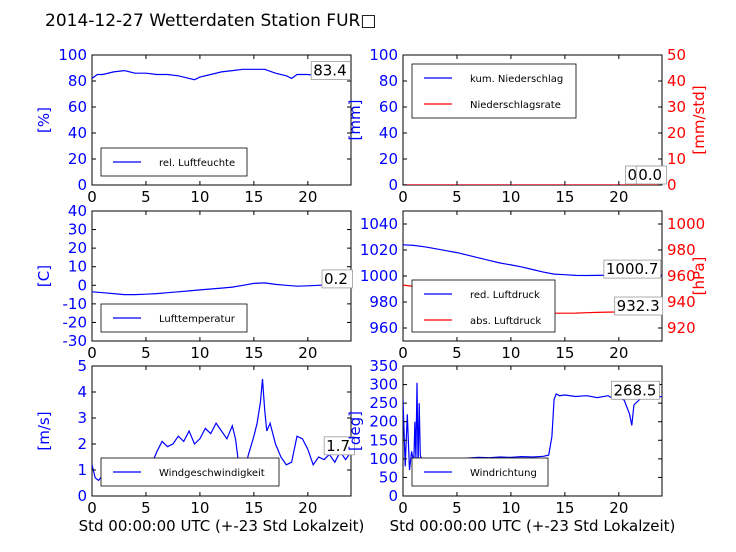  Describe the element at coordinates (338, 446) in the screenshot. I see `value-annotation: 1.7` at that location.